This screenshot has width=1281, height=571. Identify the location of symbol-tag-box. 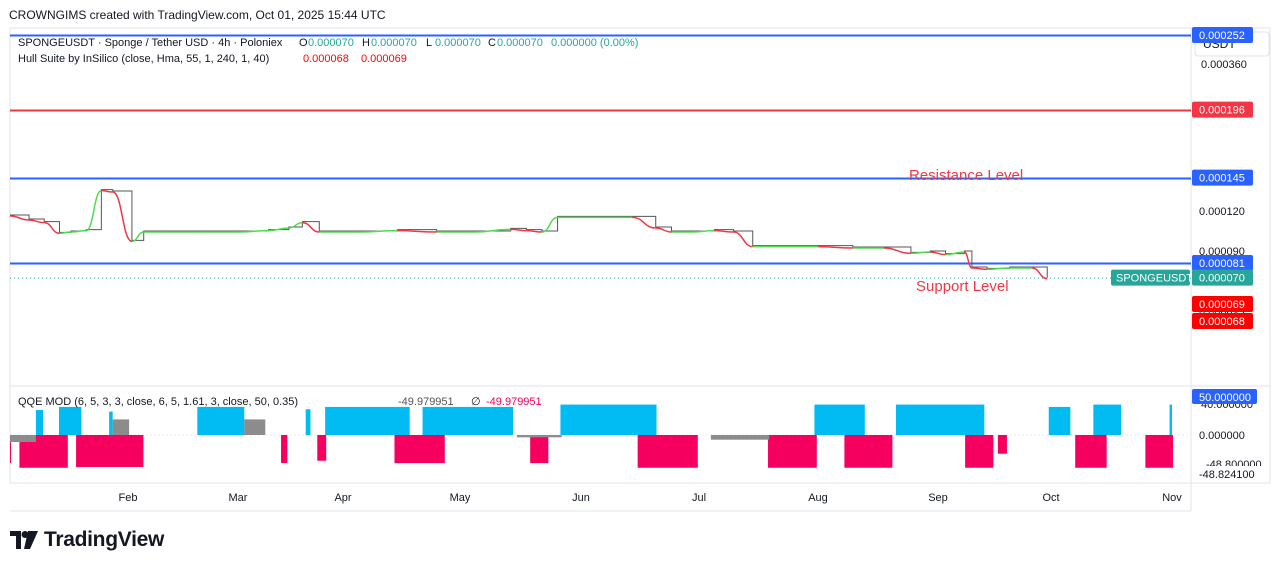
(1150, 277).